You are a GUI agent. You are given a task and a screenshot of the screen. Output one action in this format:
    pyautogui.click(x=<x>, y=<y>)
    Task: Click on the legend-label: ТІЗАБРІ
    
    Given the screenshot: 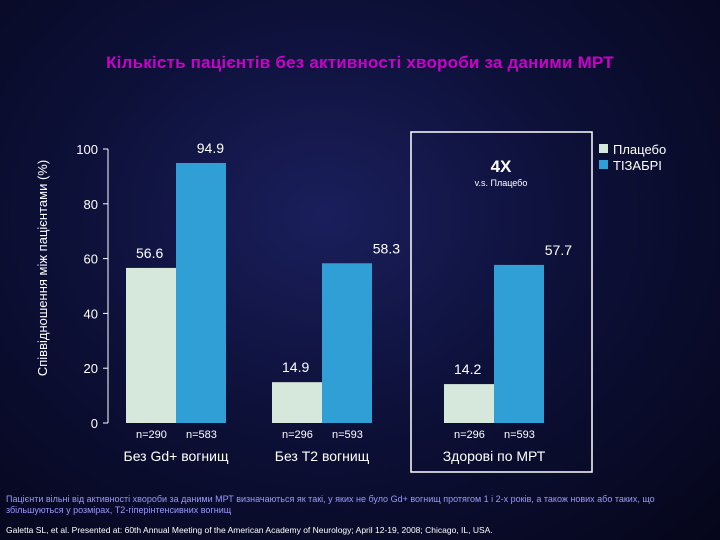 What is the action you would take?
    pyautogui.click(x=637, y=165)
    